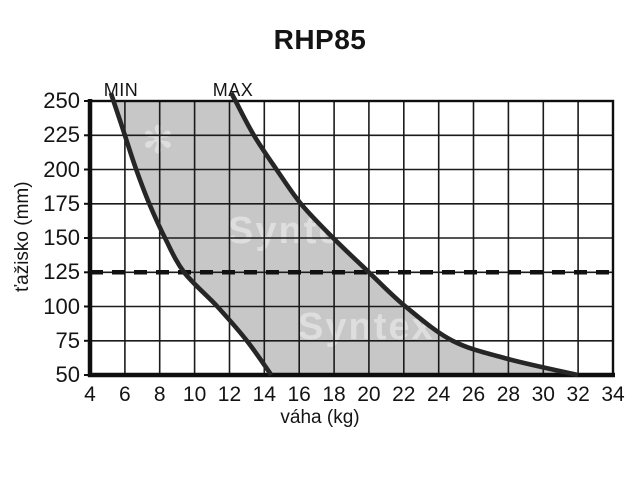 Image resolution: width=640 pixels, height=480 pixels. I want to click on x-tick-label: 14, so click(264, 394).